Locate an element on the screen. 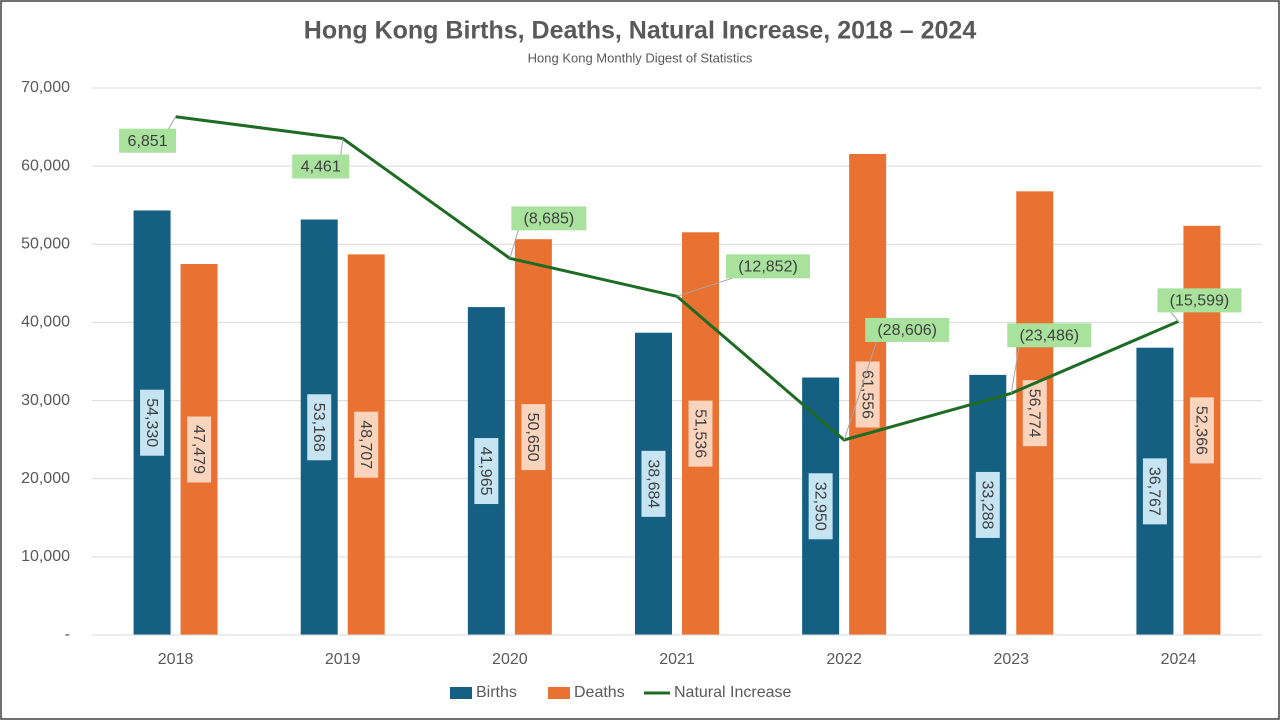 This screenshot has height=720, width=1280. line-value-label: (23,486) is located at coordinates (1049, 335).